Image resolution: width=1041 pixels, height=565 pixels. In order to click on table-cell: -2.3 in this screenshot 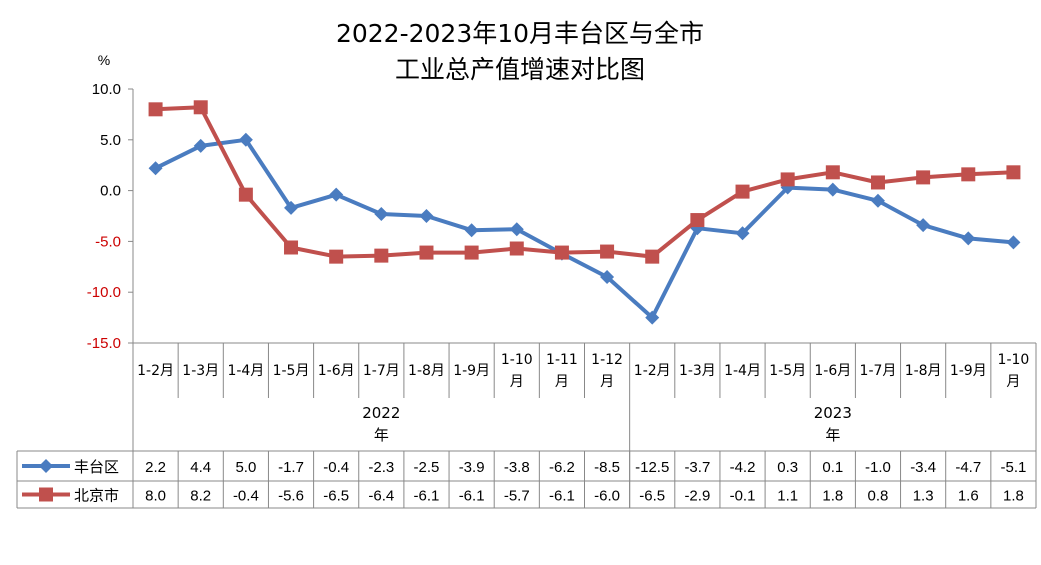, I will do `click(381, 467)`.